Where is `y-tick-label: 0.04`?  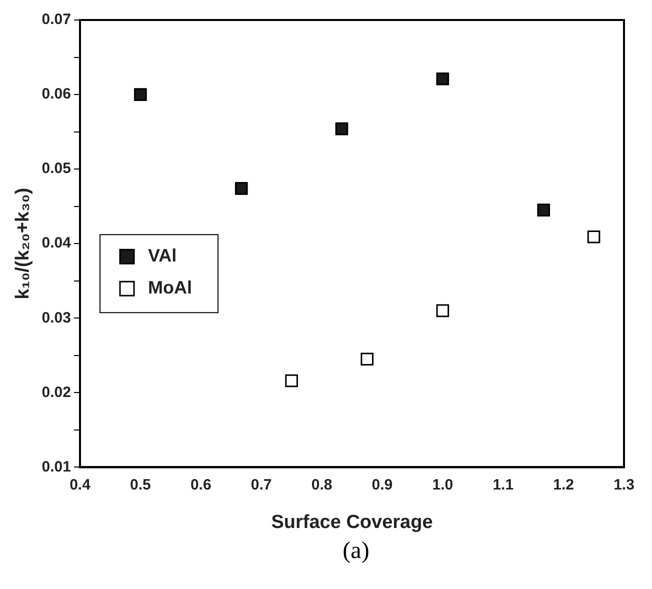
y-tick-label: 0.04 is located at coordinates (57, 243).